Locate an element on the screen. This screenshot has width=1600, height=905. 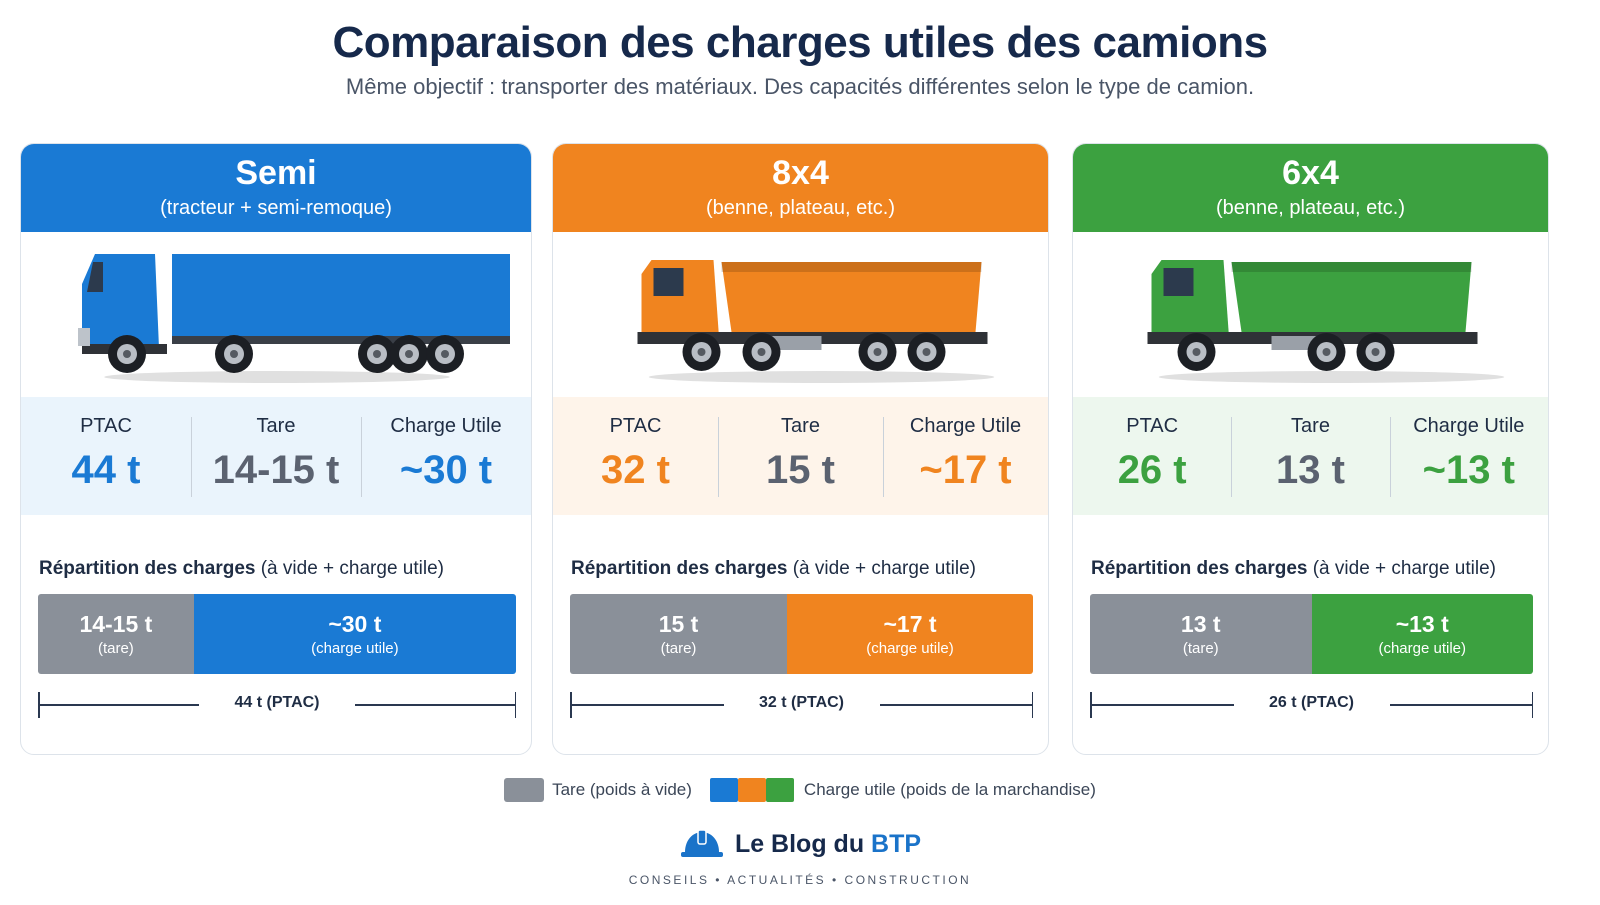
bar-tare-value: 13 t is located at coordinates (1200, 624).